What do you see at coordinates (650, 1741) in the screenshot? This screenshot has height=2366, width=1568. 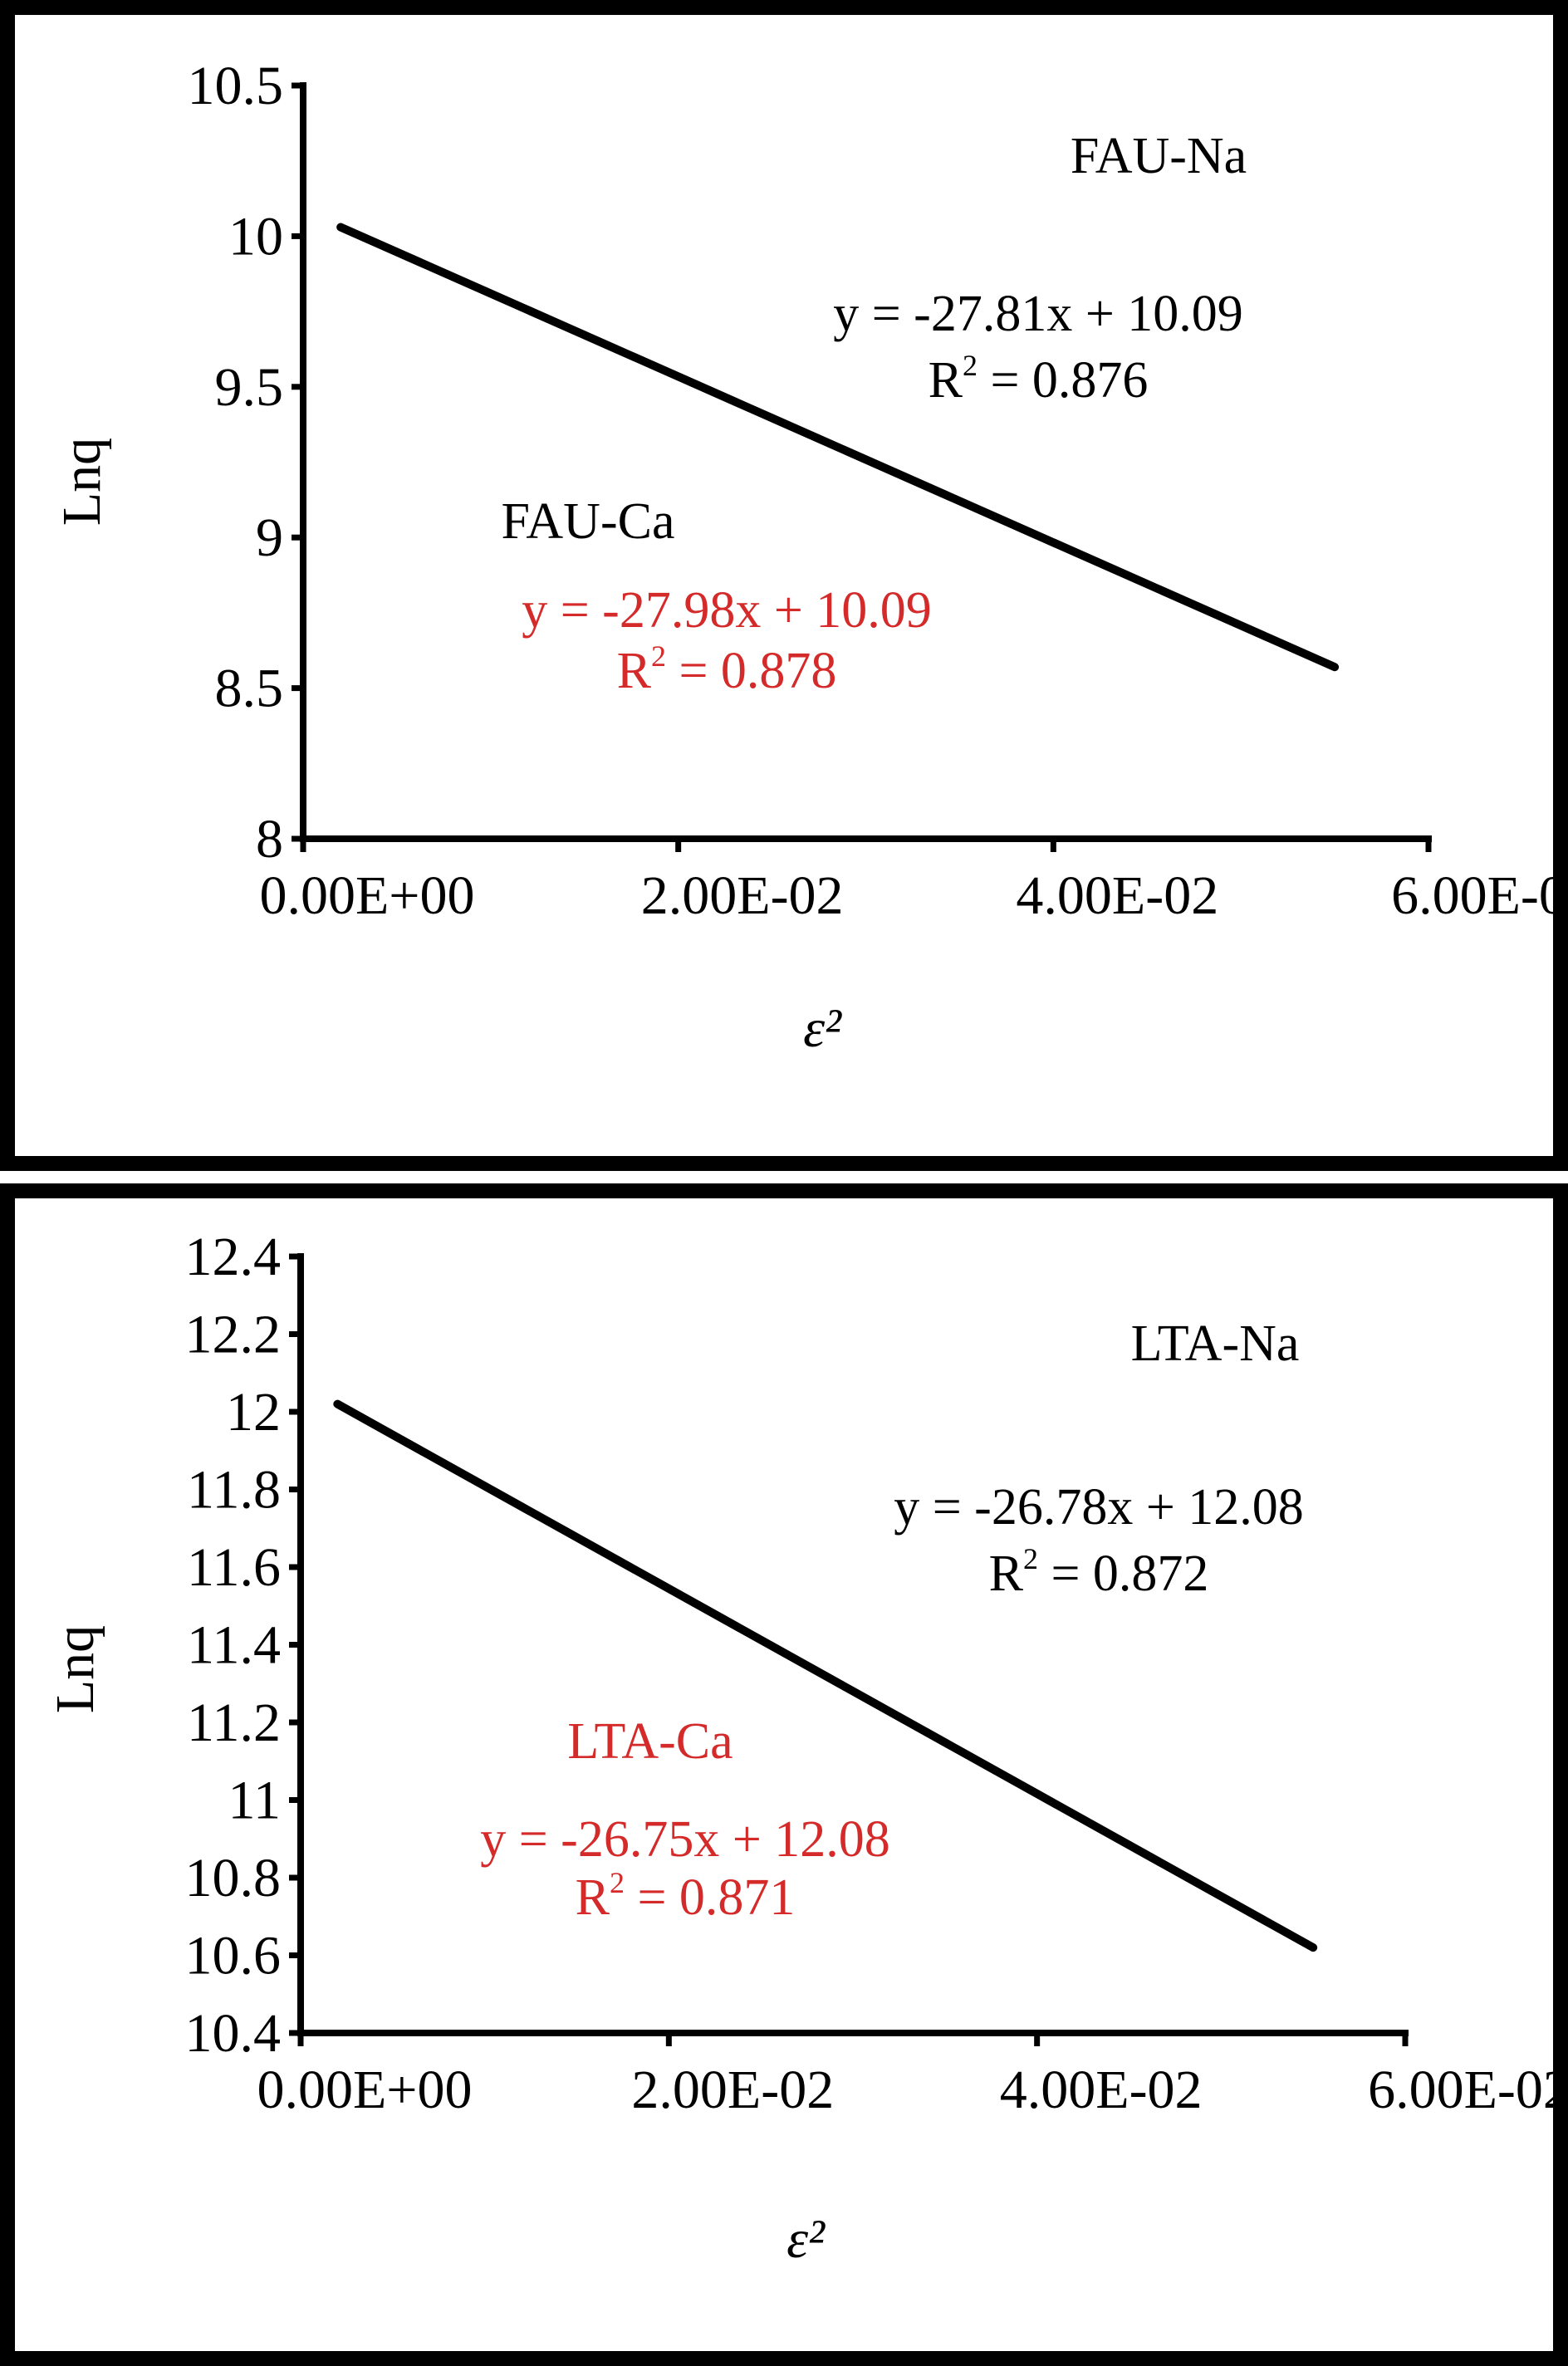 I see `series-label-lta-ca: LTA-Ca` at bounding box center [650, 1741].